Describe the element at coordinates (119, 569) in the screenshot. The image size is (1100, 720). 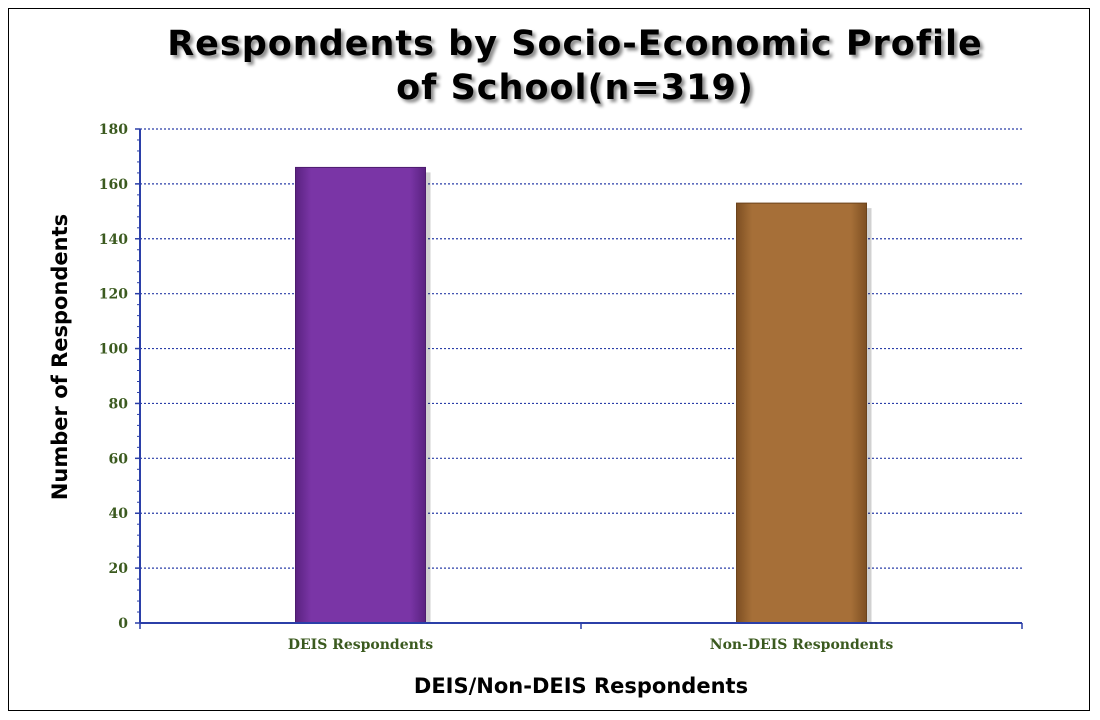
I see `y-tick-label: 20` at that location.